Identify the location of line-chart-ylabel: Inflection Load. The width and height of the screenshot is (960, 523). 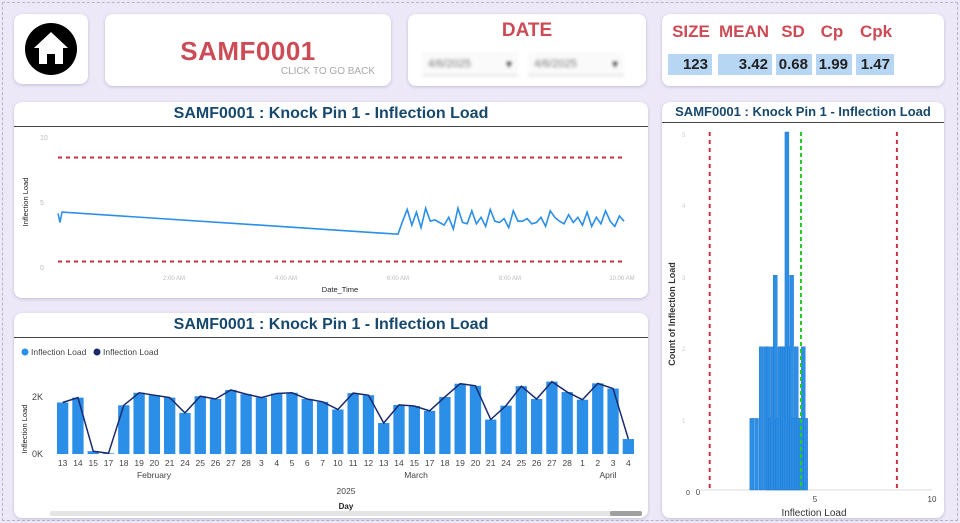
(25, 202).